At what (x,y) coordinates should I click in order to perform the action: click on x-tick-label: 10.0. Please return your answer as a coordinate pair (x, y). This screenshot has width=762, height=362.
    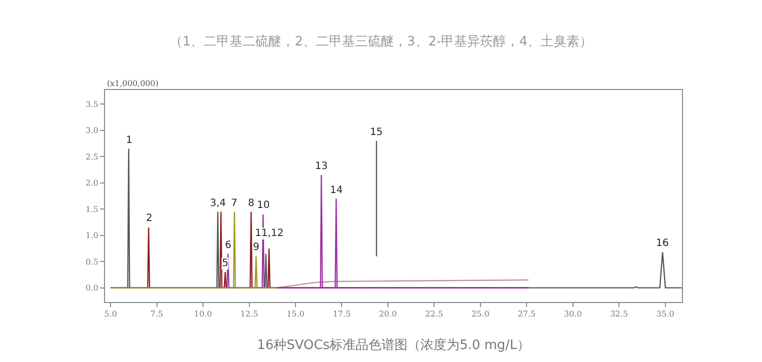
    Looking at the image, I should click on (203, 314).